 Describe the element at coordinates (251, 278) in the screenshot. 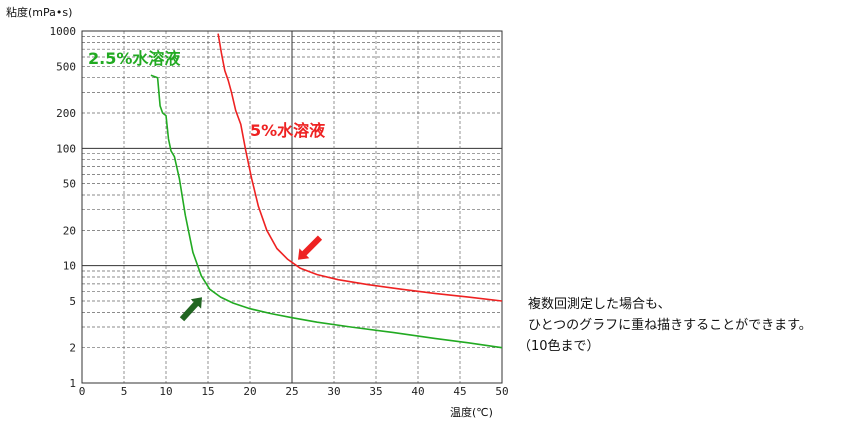

I see `annotation-arrows` at that location.